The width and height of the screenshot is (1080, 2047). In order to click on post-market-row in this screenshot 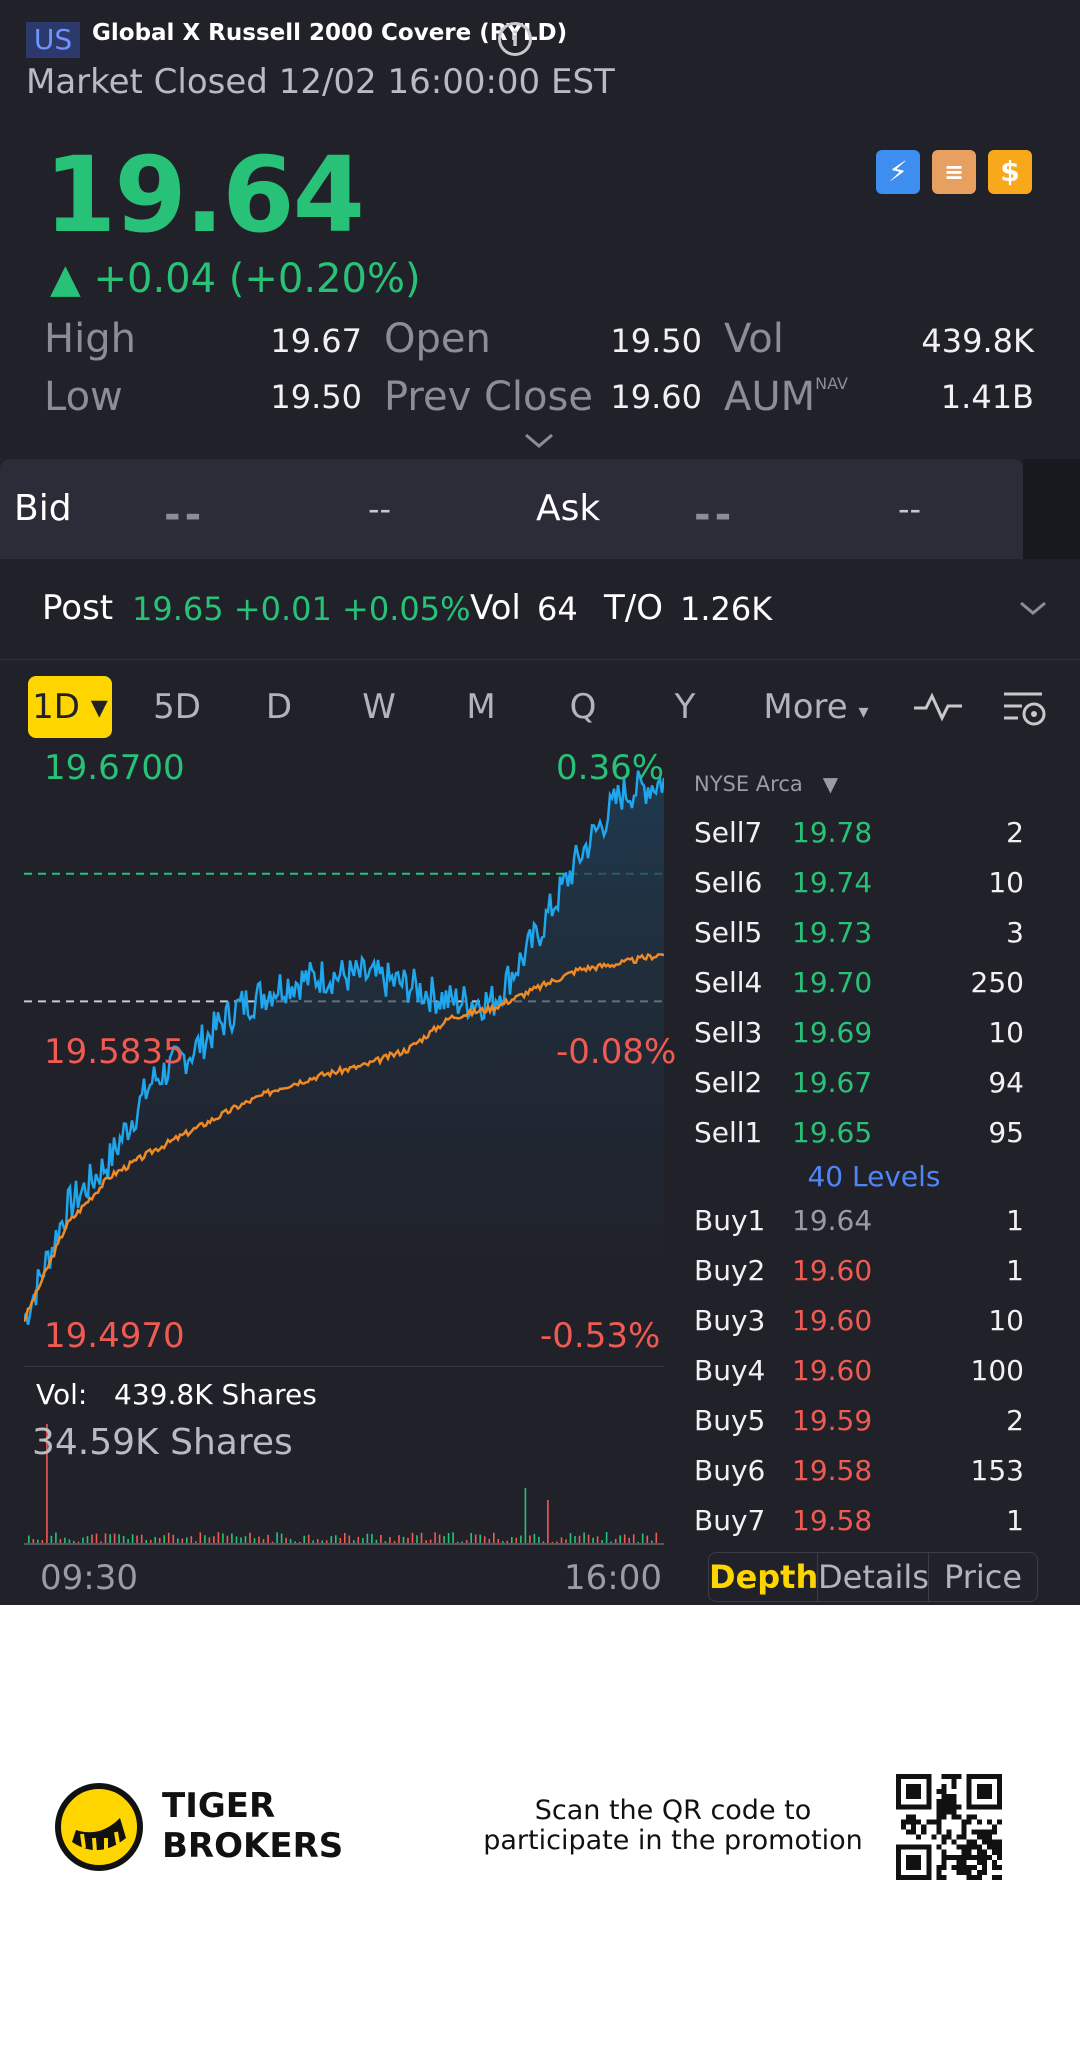, I will do `click(540, 610)`.